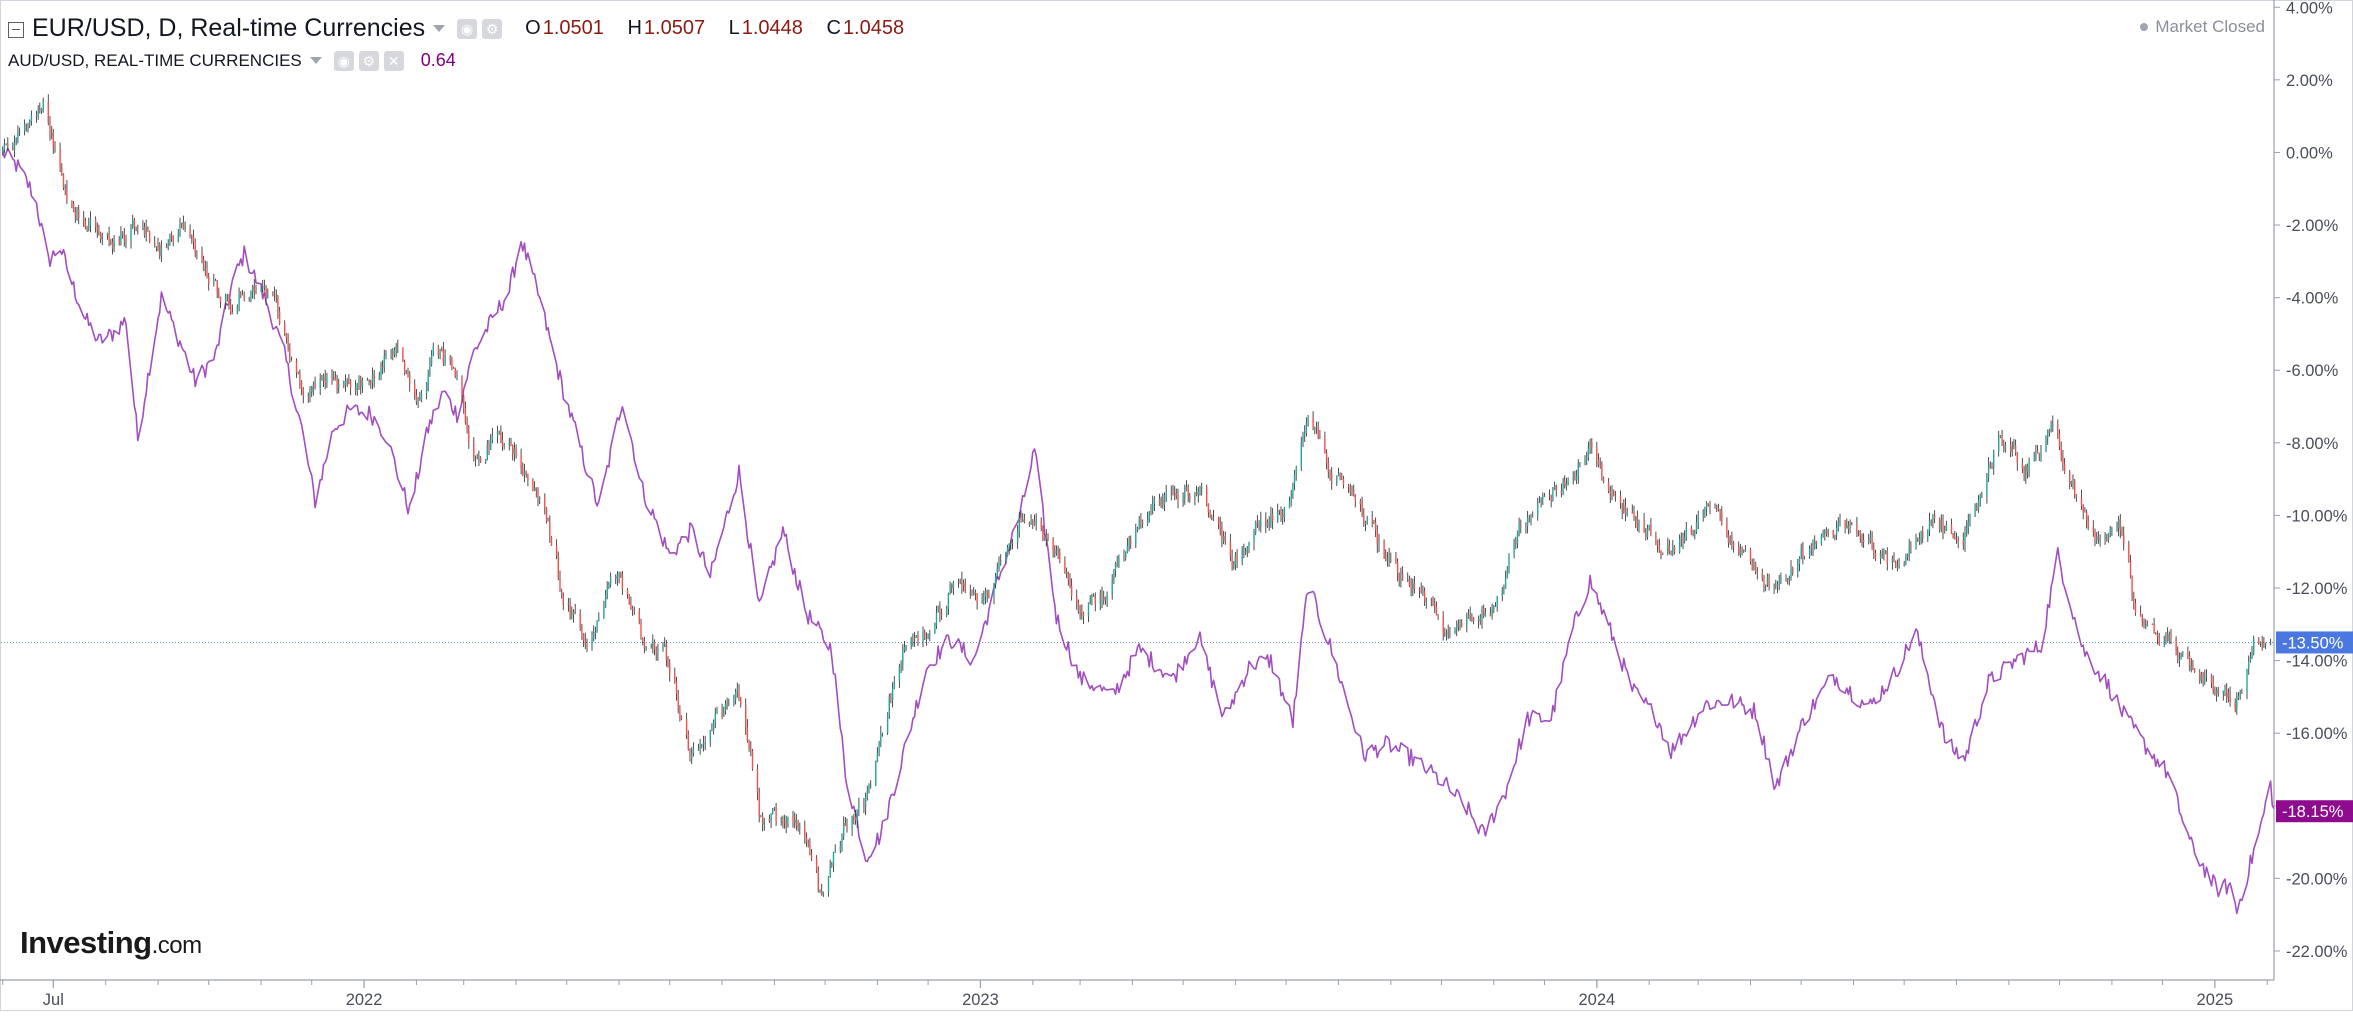 This screenshot has width=2353, height=1016. What do you see at coordinates (16, 29) in the screenshot?
I see `collapse-legend-icon` at bounding box center [16, 29].